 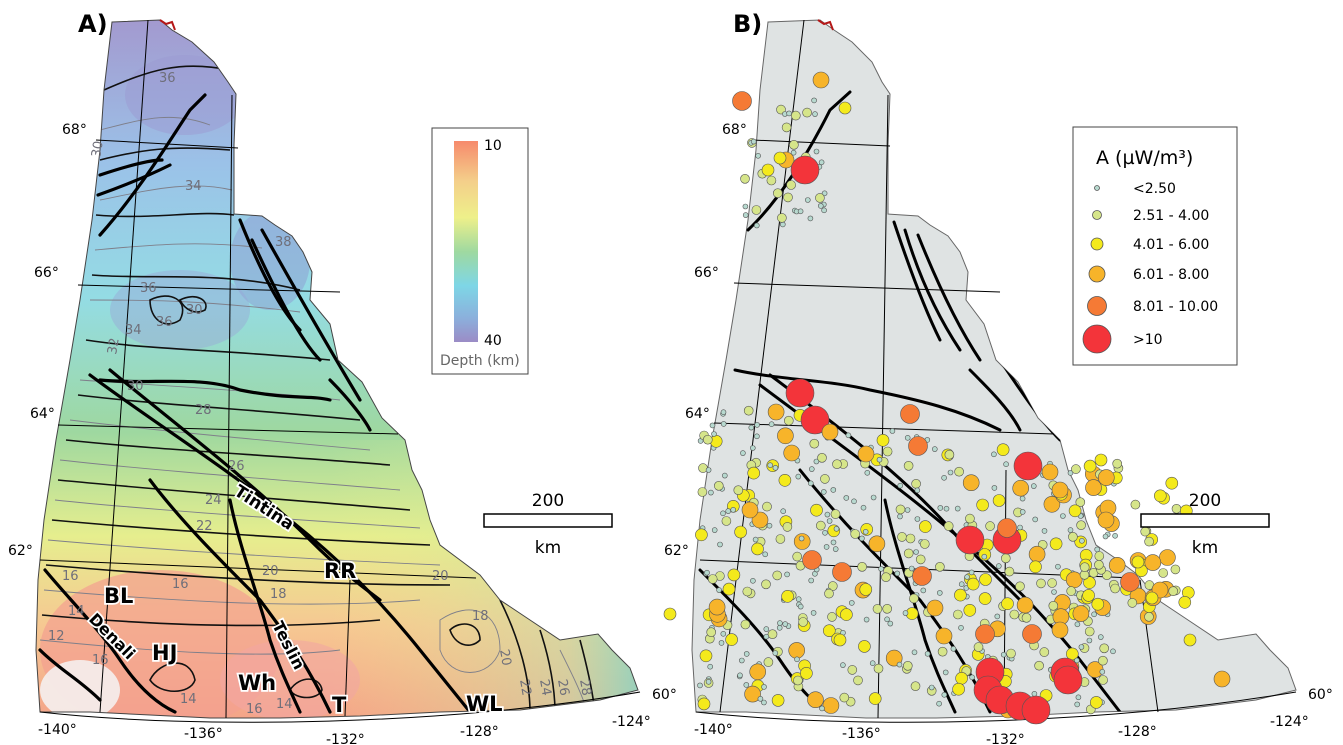 What do you see at coordinates (825, 25) in the screenshot?
I see `coast-red-b` at bounding box center [825, 25].